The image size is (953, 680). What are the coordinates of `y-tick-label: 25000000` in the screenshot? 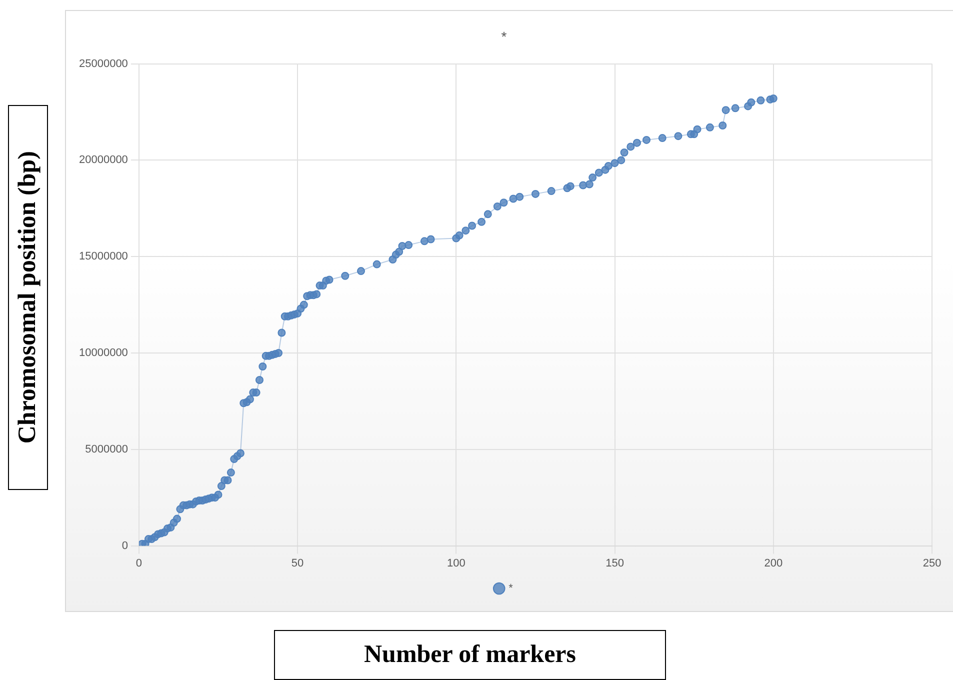 It's located at (103, 64).